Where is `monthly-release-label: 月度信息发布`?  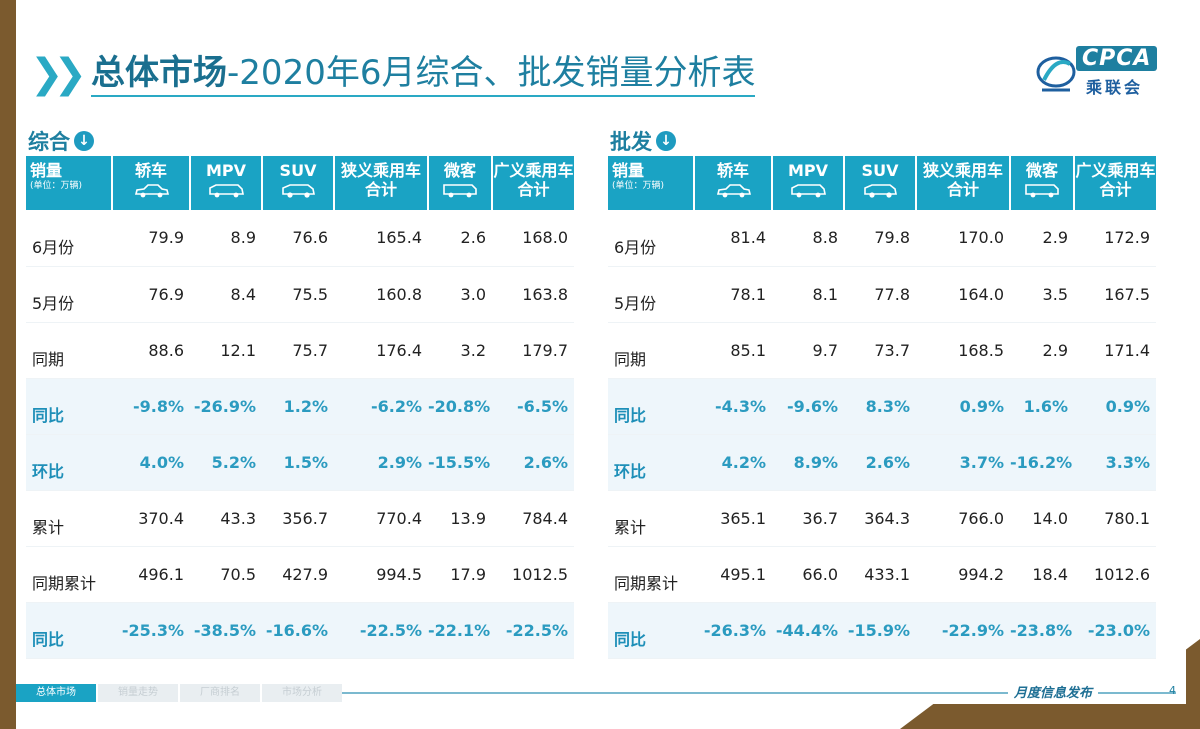 monthly-release-label: 月度信息发布 is located at coordinates (1053, 691).